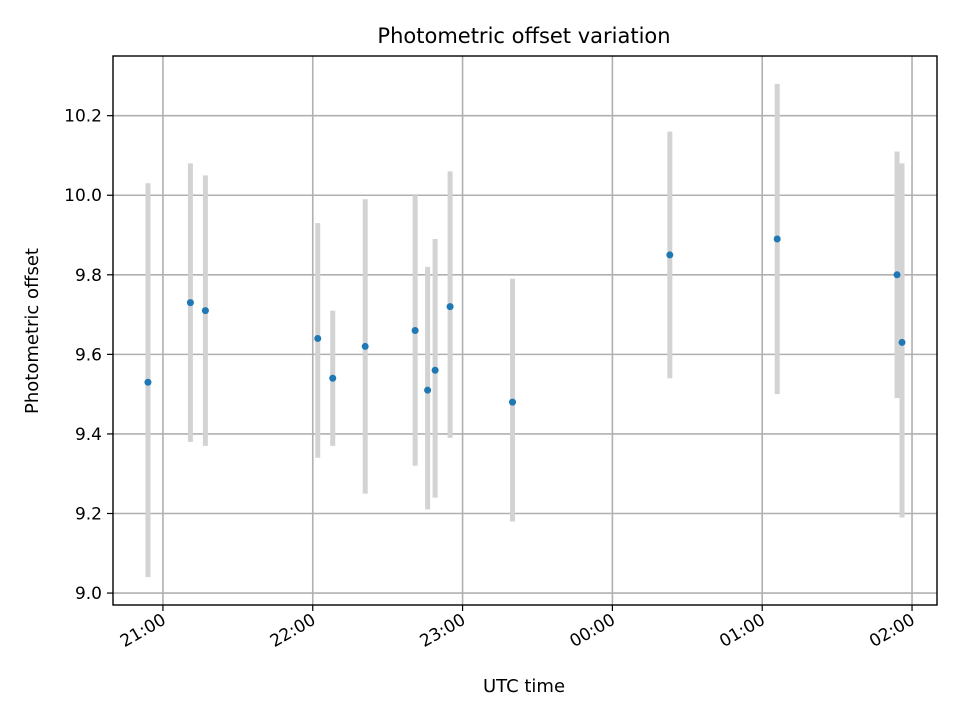  What do you see at coordinates (83, 117) in the screenshot?
I see `y-tick-label: 10.2` at bounding box center [83, 117].